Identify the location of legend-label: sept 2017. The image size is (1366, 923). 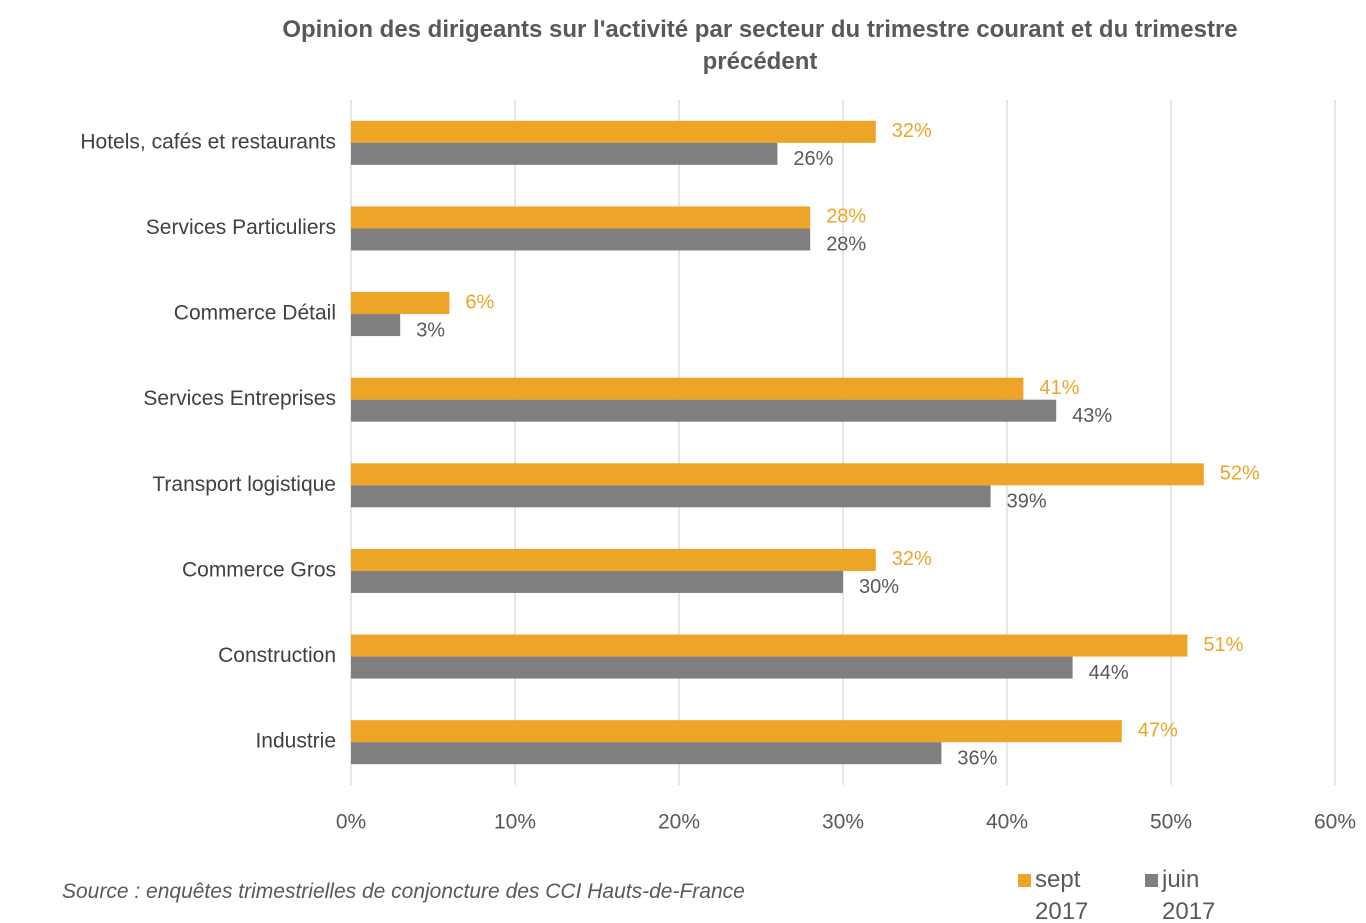
(1062, 894).